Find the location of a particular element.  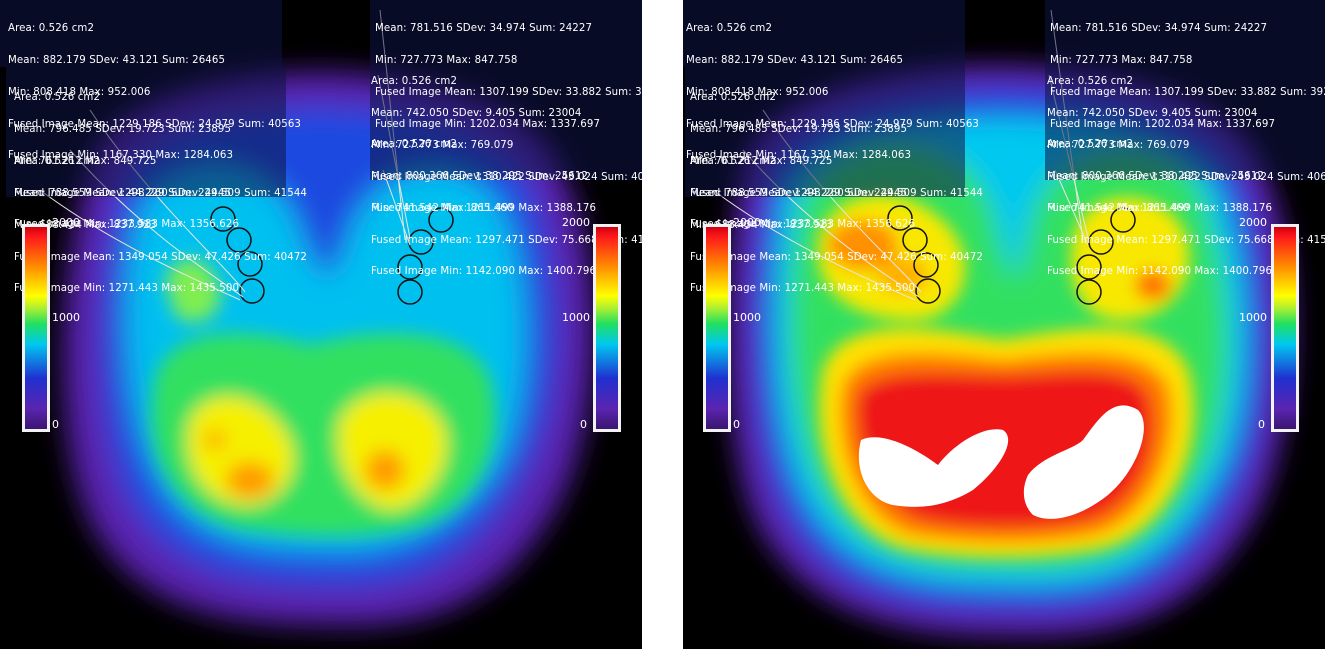

roi-circles-left is located at coordinates (332, 255).